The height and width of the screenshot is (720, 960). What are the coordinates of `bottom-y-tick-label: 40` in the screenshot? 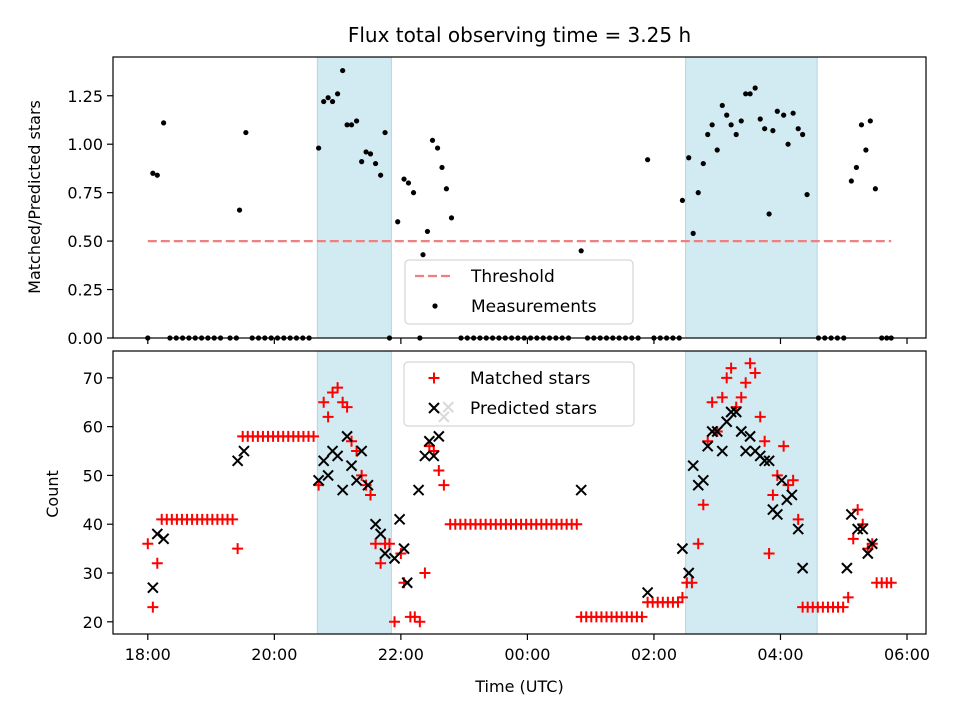 It's located at (93, 524).